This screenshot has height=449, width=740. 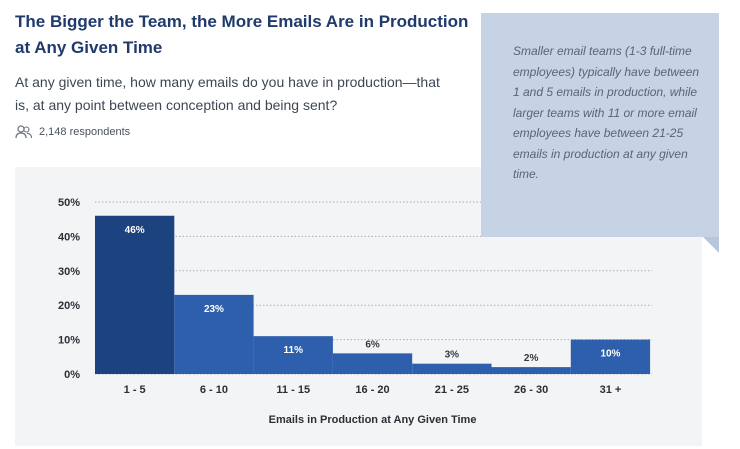 I want to click on y-tick-label: 10%, so click(x=69, y=341).